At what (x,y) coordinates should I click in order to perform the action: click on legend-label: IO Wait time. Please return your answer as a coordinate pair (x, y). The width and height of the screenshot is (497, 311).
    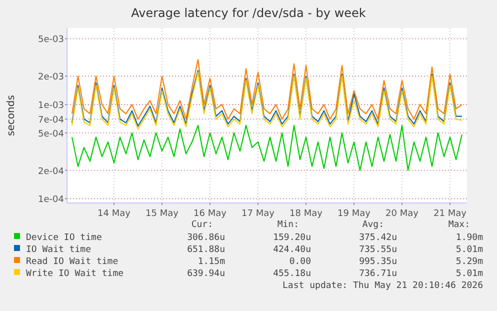
    Looking at the image, I should click on (59, 250).